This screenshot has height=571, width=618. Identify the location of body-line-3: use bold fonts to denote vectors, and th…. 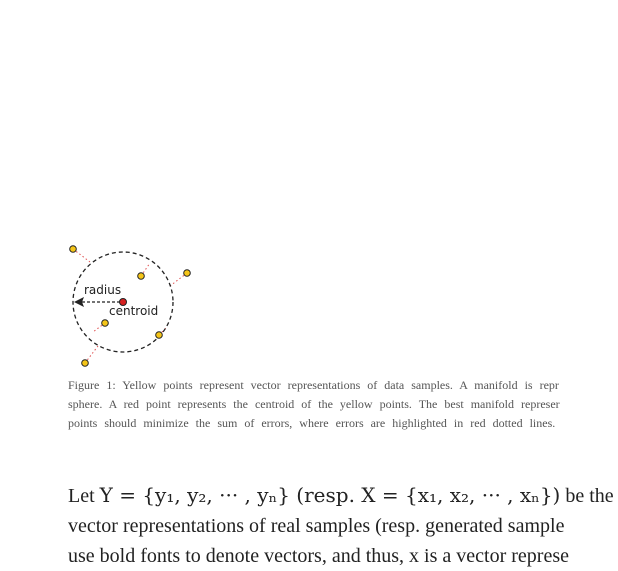
(318, 556).